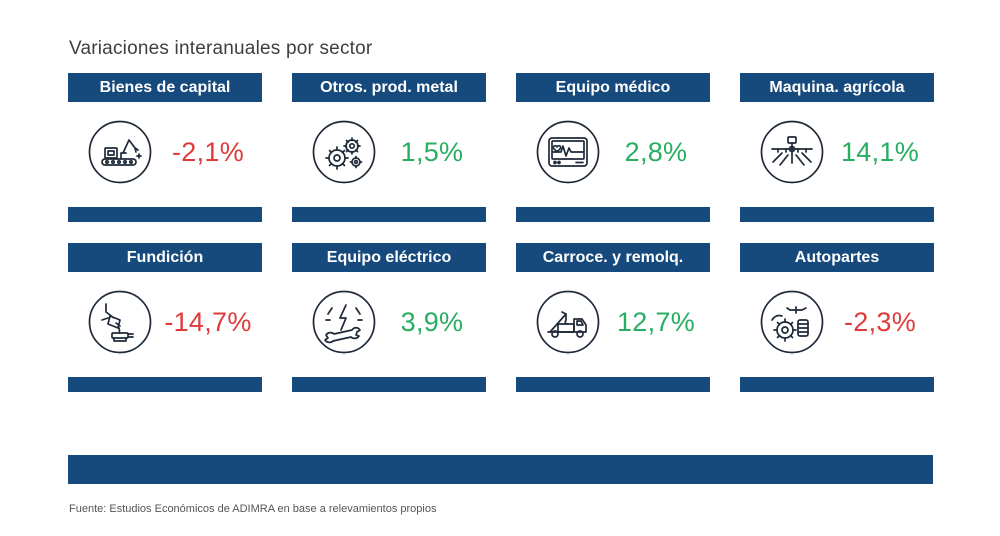 The height and width of the screenshot is (536, 1000). I want to click on sector-name: Maquina. agrícola, so click(837, 87).